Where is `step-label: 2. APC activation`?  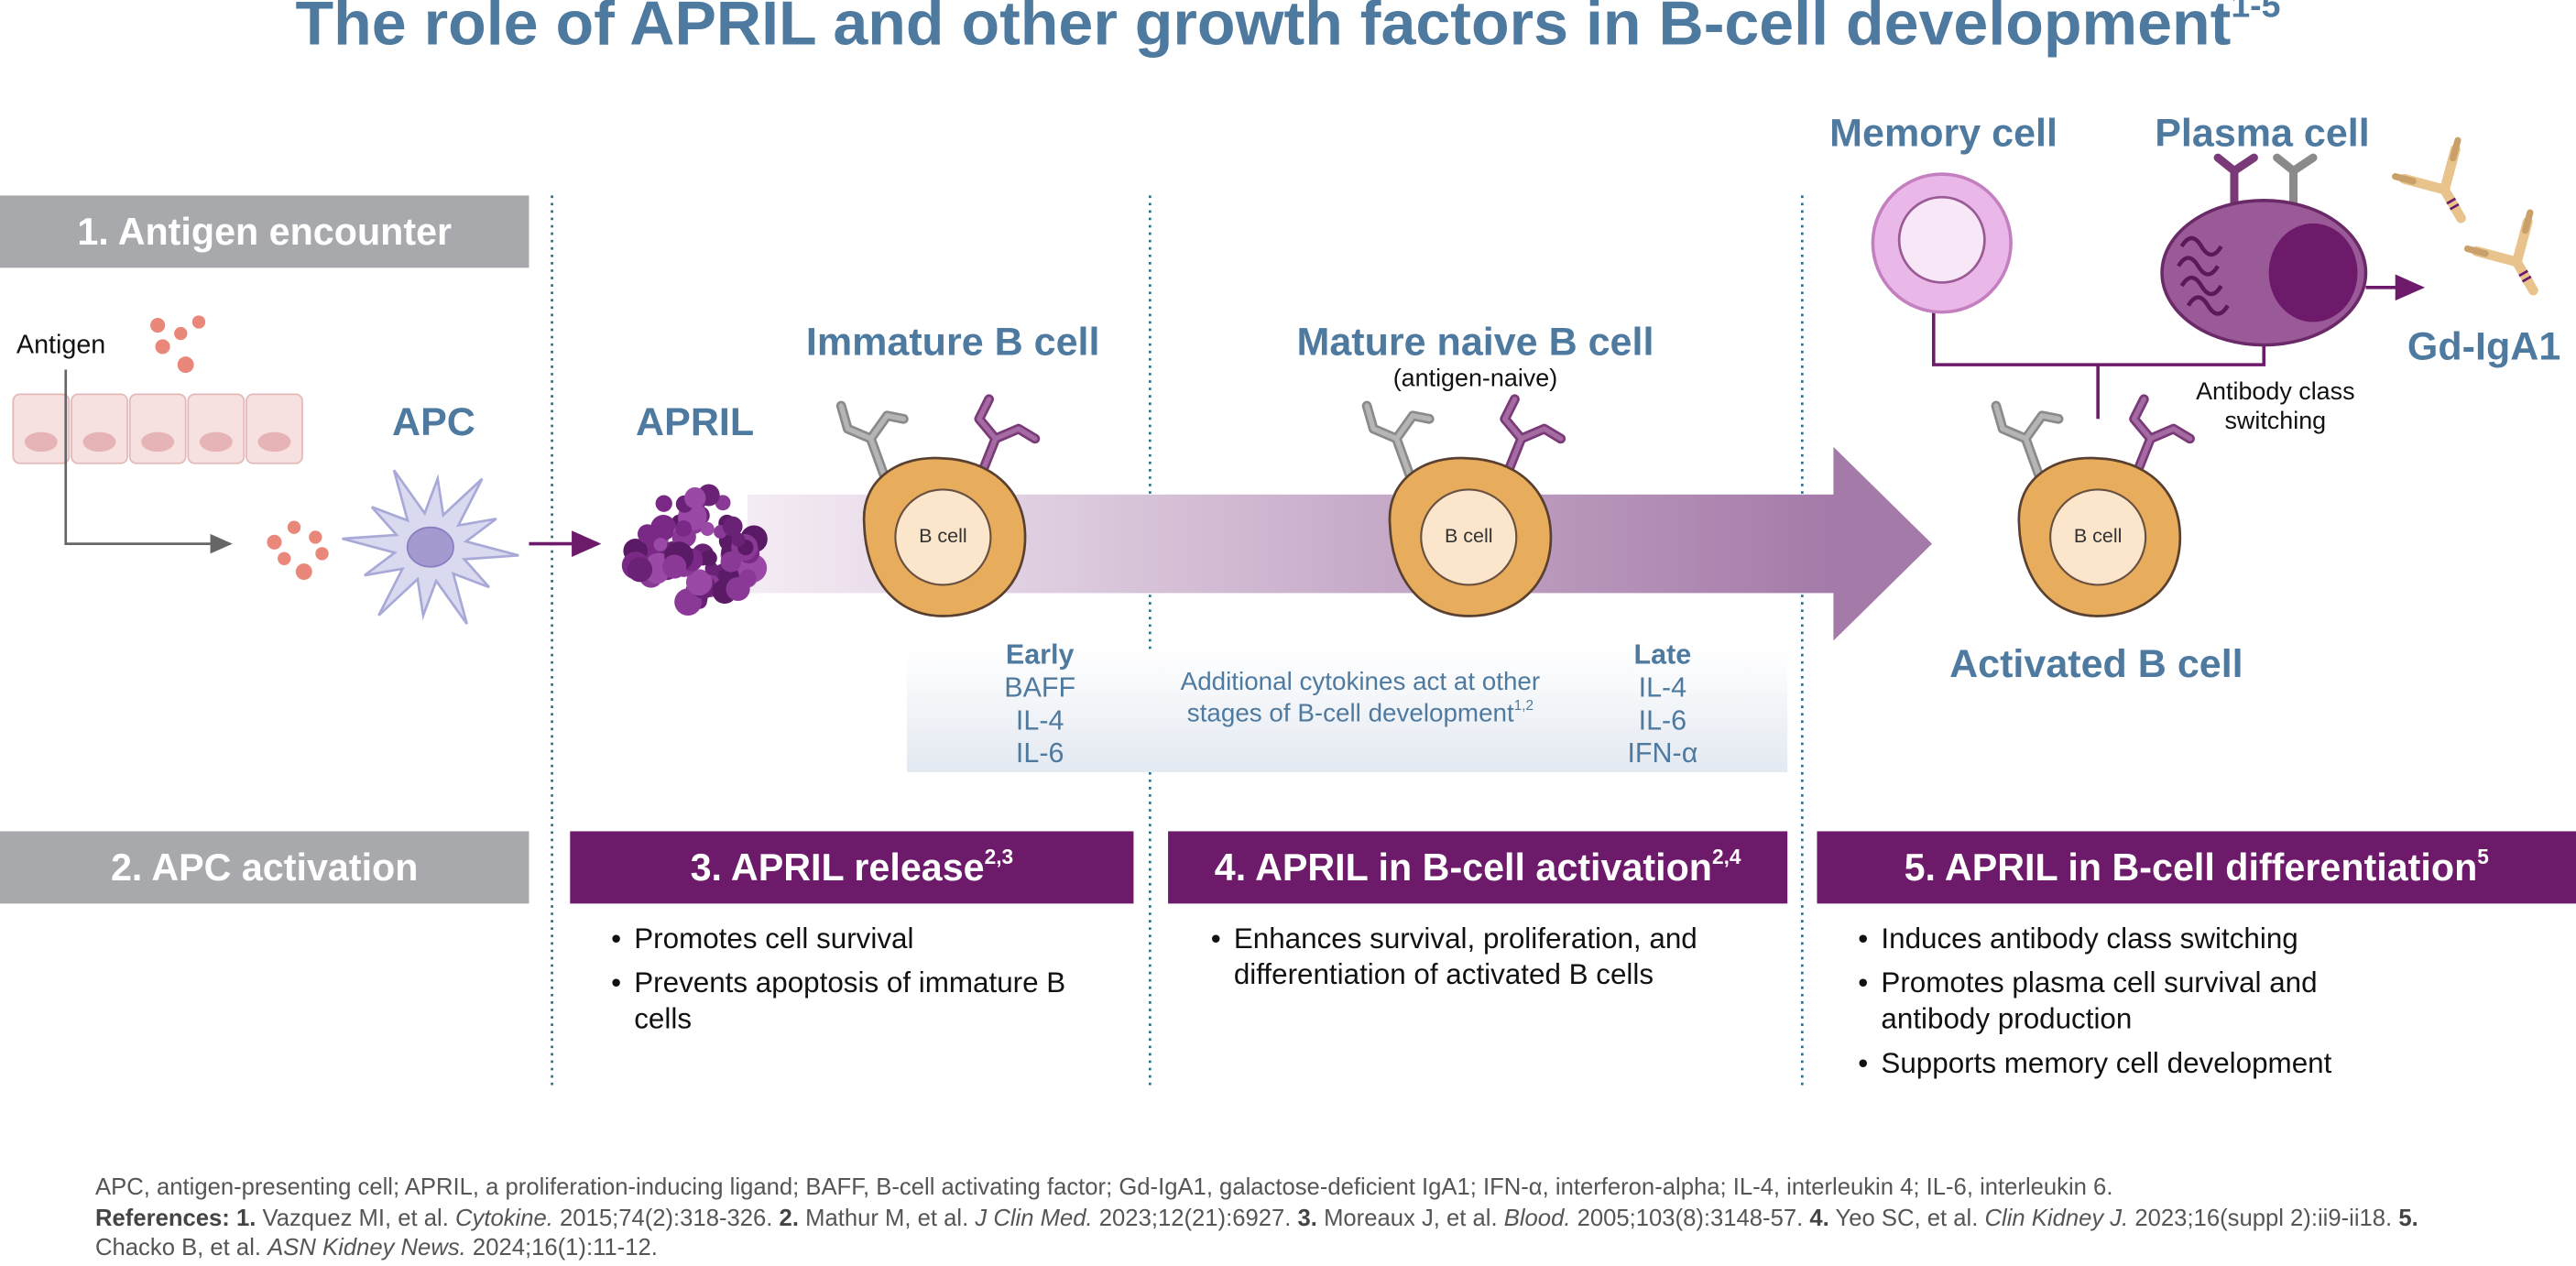 step-label: 2. APC activation is located at coordinates (265, 867).